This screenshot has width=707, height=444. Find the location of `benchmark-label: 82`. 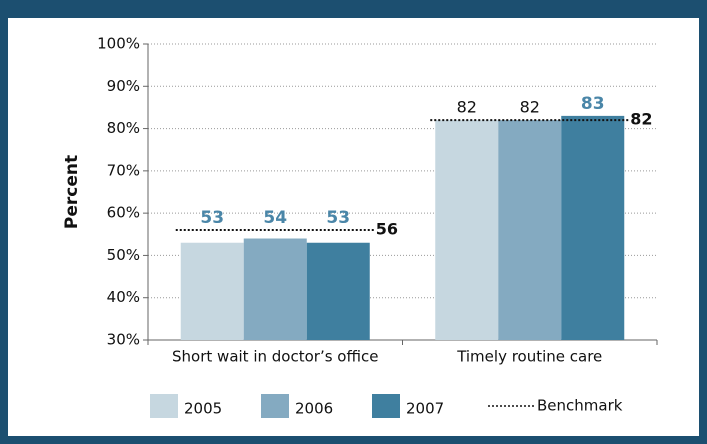

benchmark-label: 82 is located at coordinates (641, 119).